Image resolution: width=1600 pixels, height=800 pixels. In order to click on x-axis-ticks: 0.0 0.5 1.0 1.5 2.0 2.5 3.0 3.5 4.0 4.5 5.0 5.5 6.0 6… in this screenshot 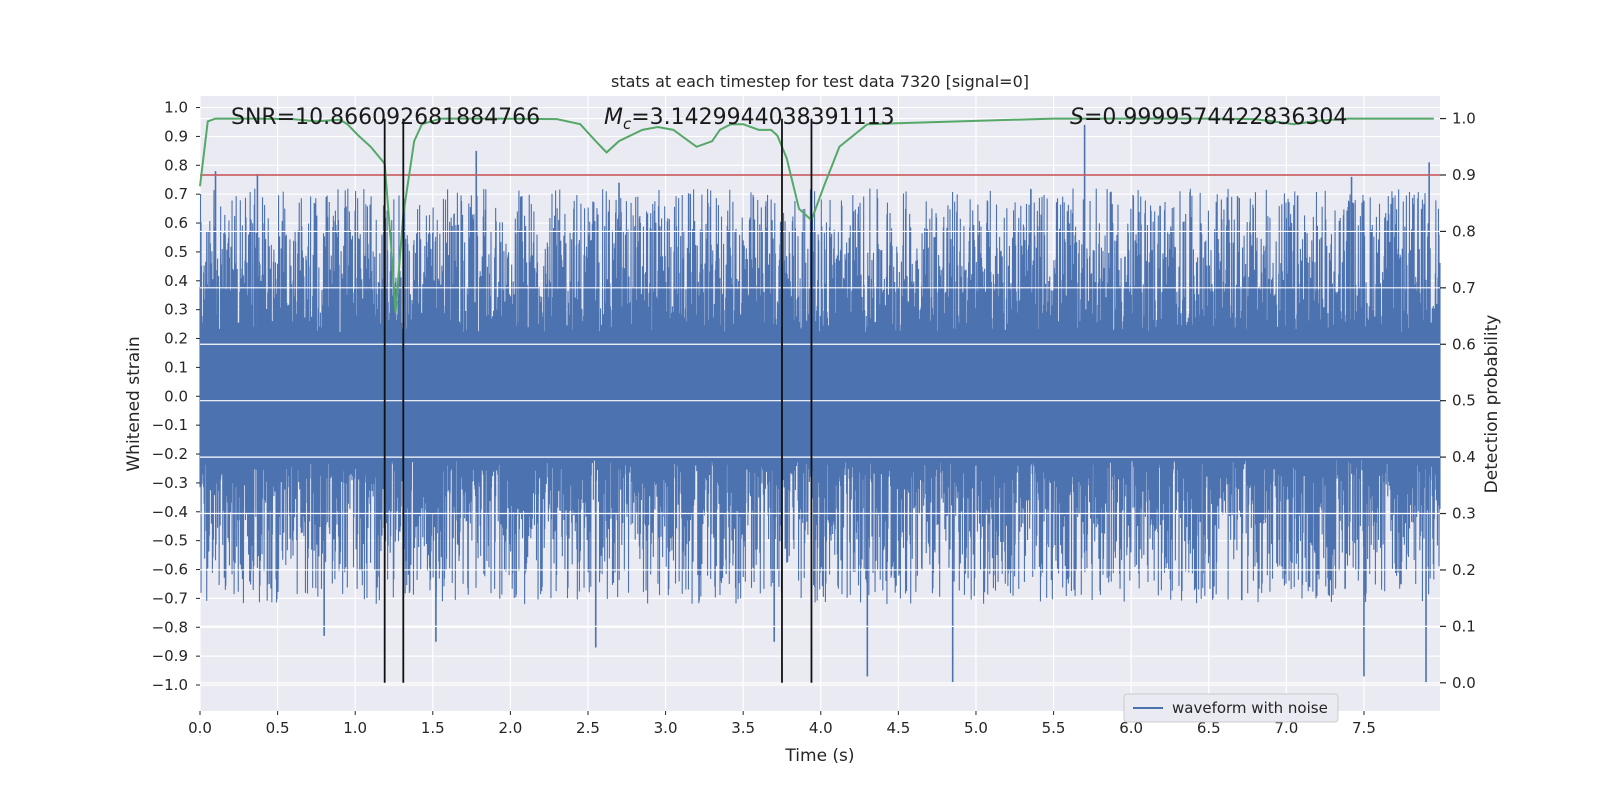, I will do `click(782, 724)`.